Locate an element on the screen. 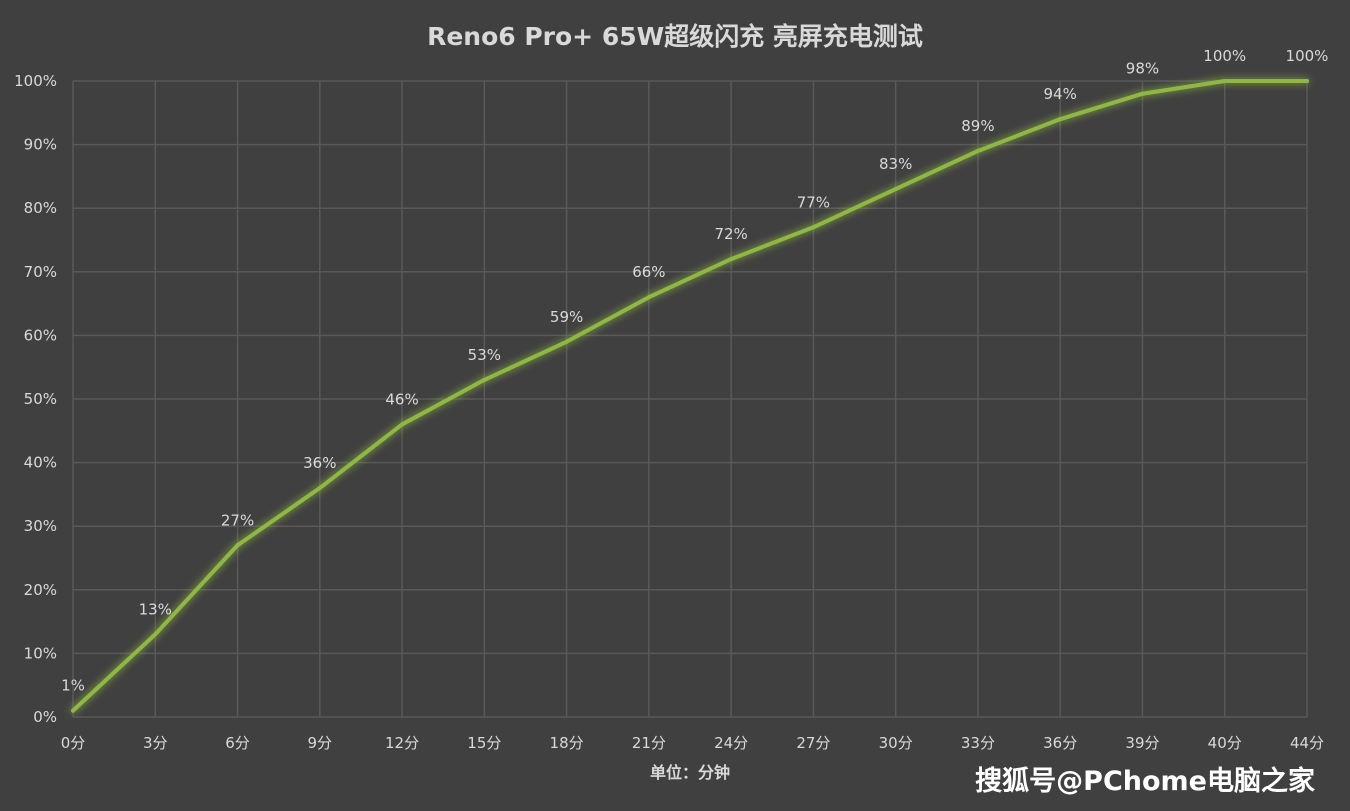 The height and width of the screenshot is (811, 1350). y-tick-label: 70% is located at coordinates (40, 272).